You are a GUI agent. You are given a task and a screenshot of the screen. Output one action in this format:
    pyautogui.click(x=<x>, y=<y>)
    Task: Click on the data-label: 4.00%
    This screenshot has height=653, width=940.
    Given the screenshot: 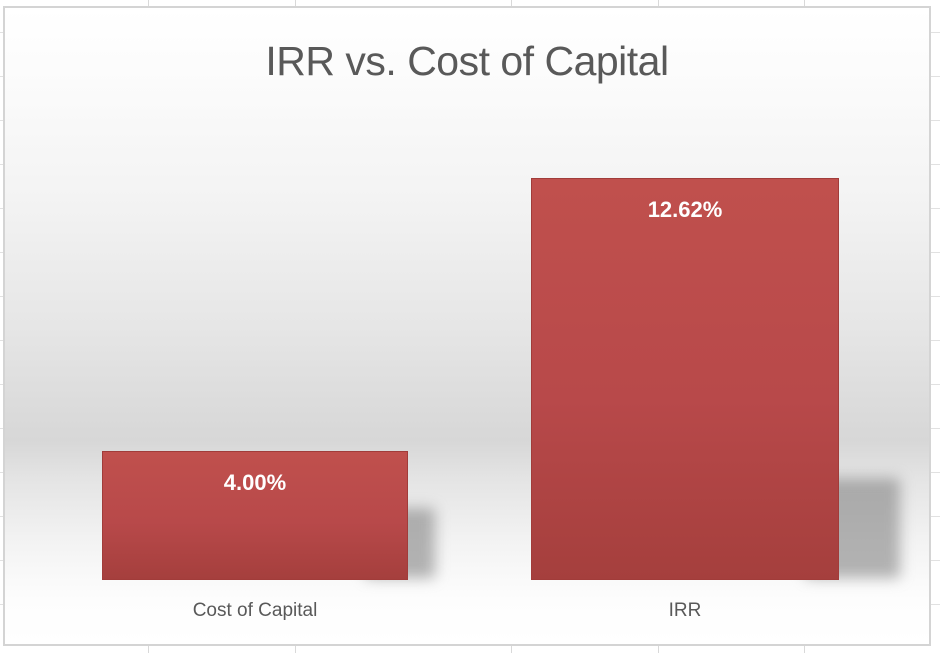 What is the action you would take?
    pyautogui.click(x=255, y=482)
    